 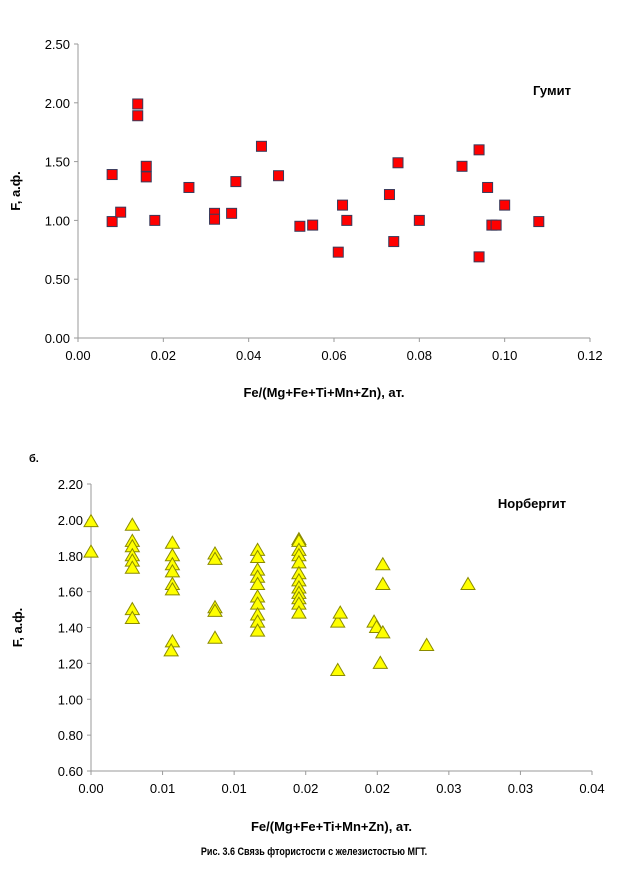 What do you see at coordinates (57, 338) in the screenshot?
I see `y-tick-label: 0.00` at bounding box center [57, 338].